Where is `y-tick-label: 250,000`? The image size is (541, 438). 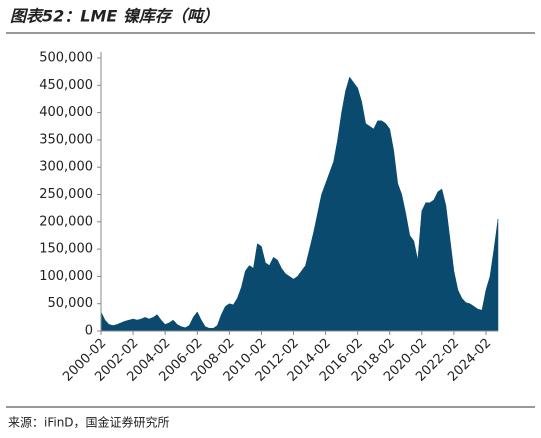 y-tick-label: 250,000 is located at coordinates (66, 194).